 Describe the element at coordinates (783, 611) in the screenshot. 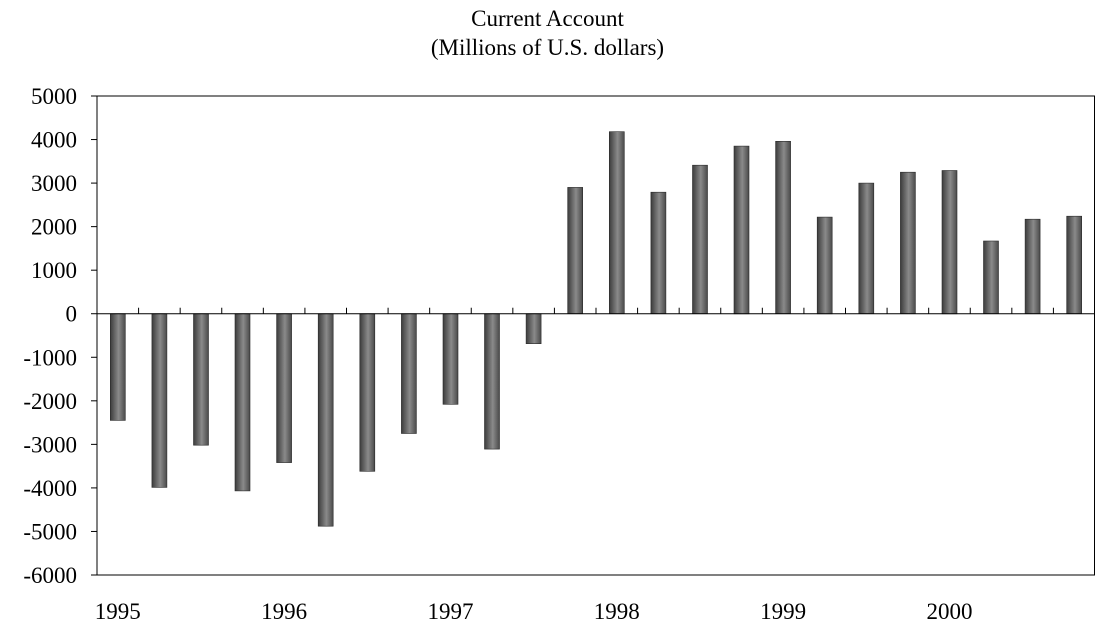

I see `x-tick-label: 1999` at that location.